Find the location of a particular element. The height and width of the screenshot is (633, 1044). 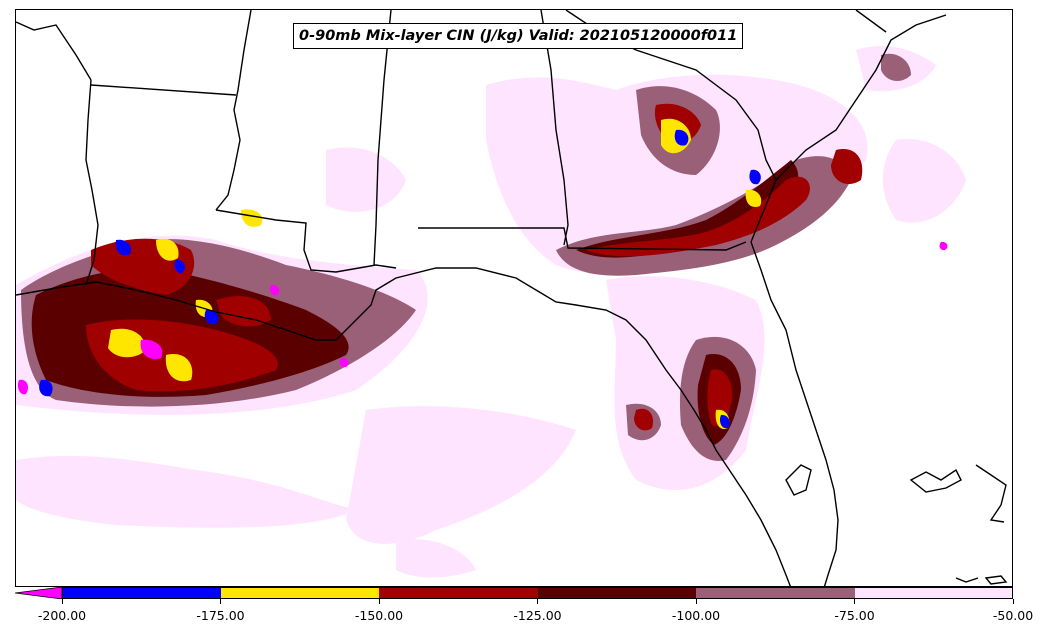

colorbar-tick-label: -100.00 is located at coordinates (696, 615).